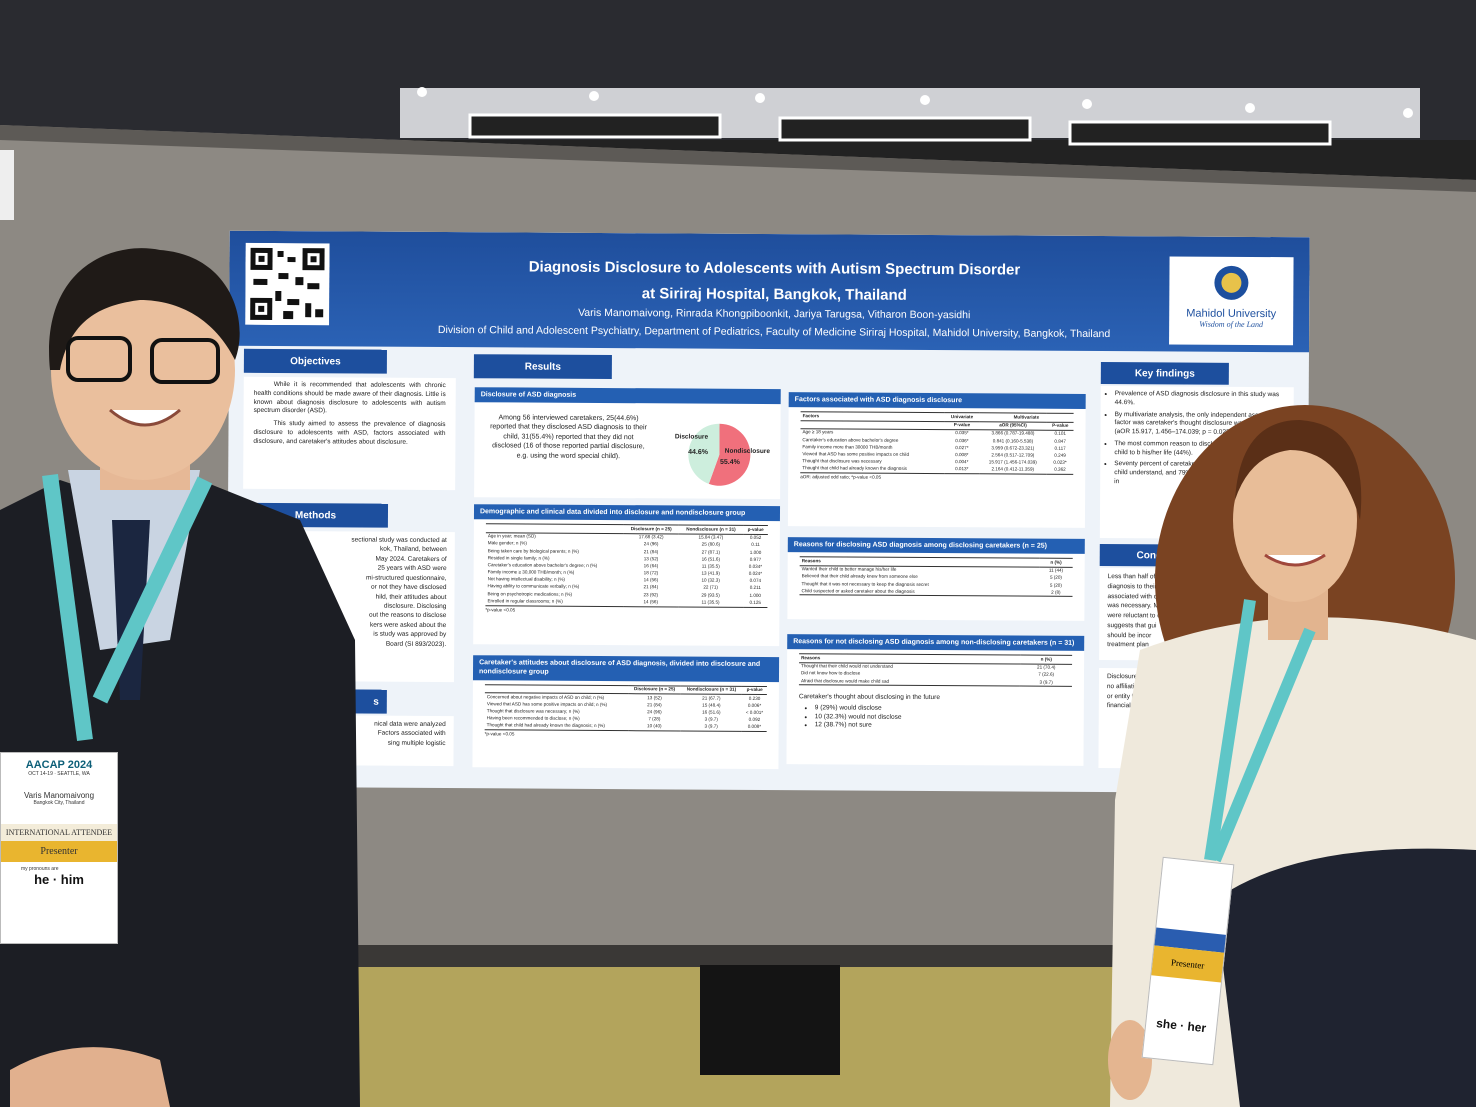  Describe the element at coordinates (59, 879) in the screenshot. I see `pronouns: he · him` at that location.